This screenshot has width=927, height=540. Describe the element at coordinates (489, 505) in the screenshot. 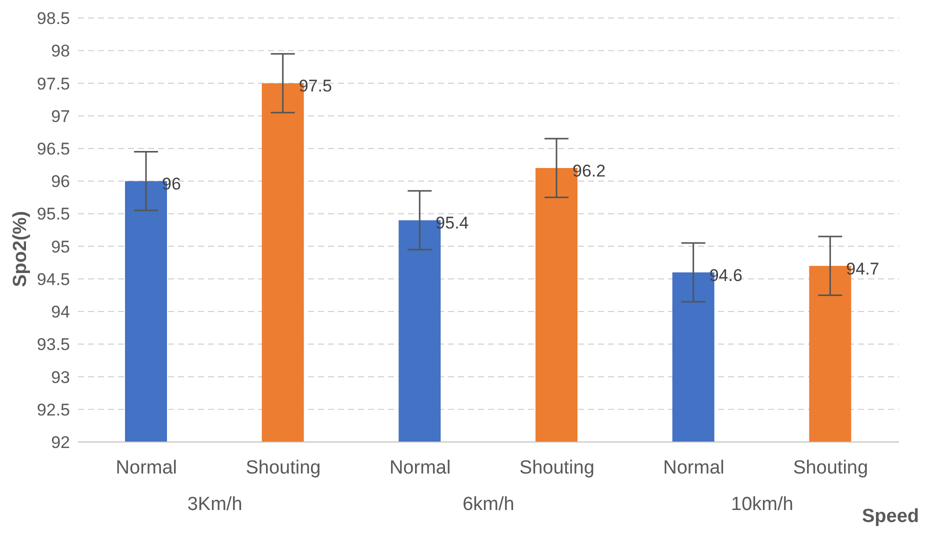

I see `text: 6km/h` at that location.